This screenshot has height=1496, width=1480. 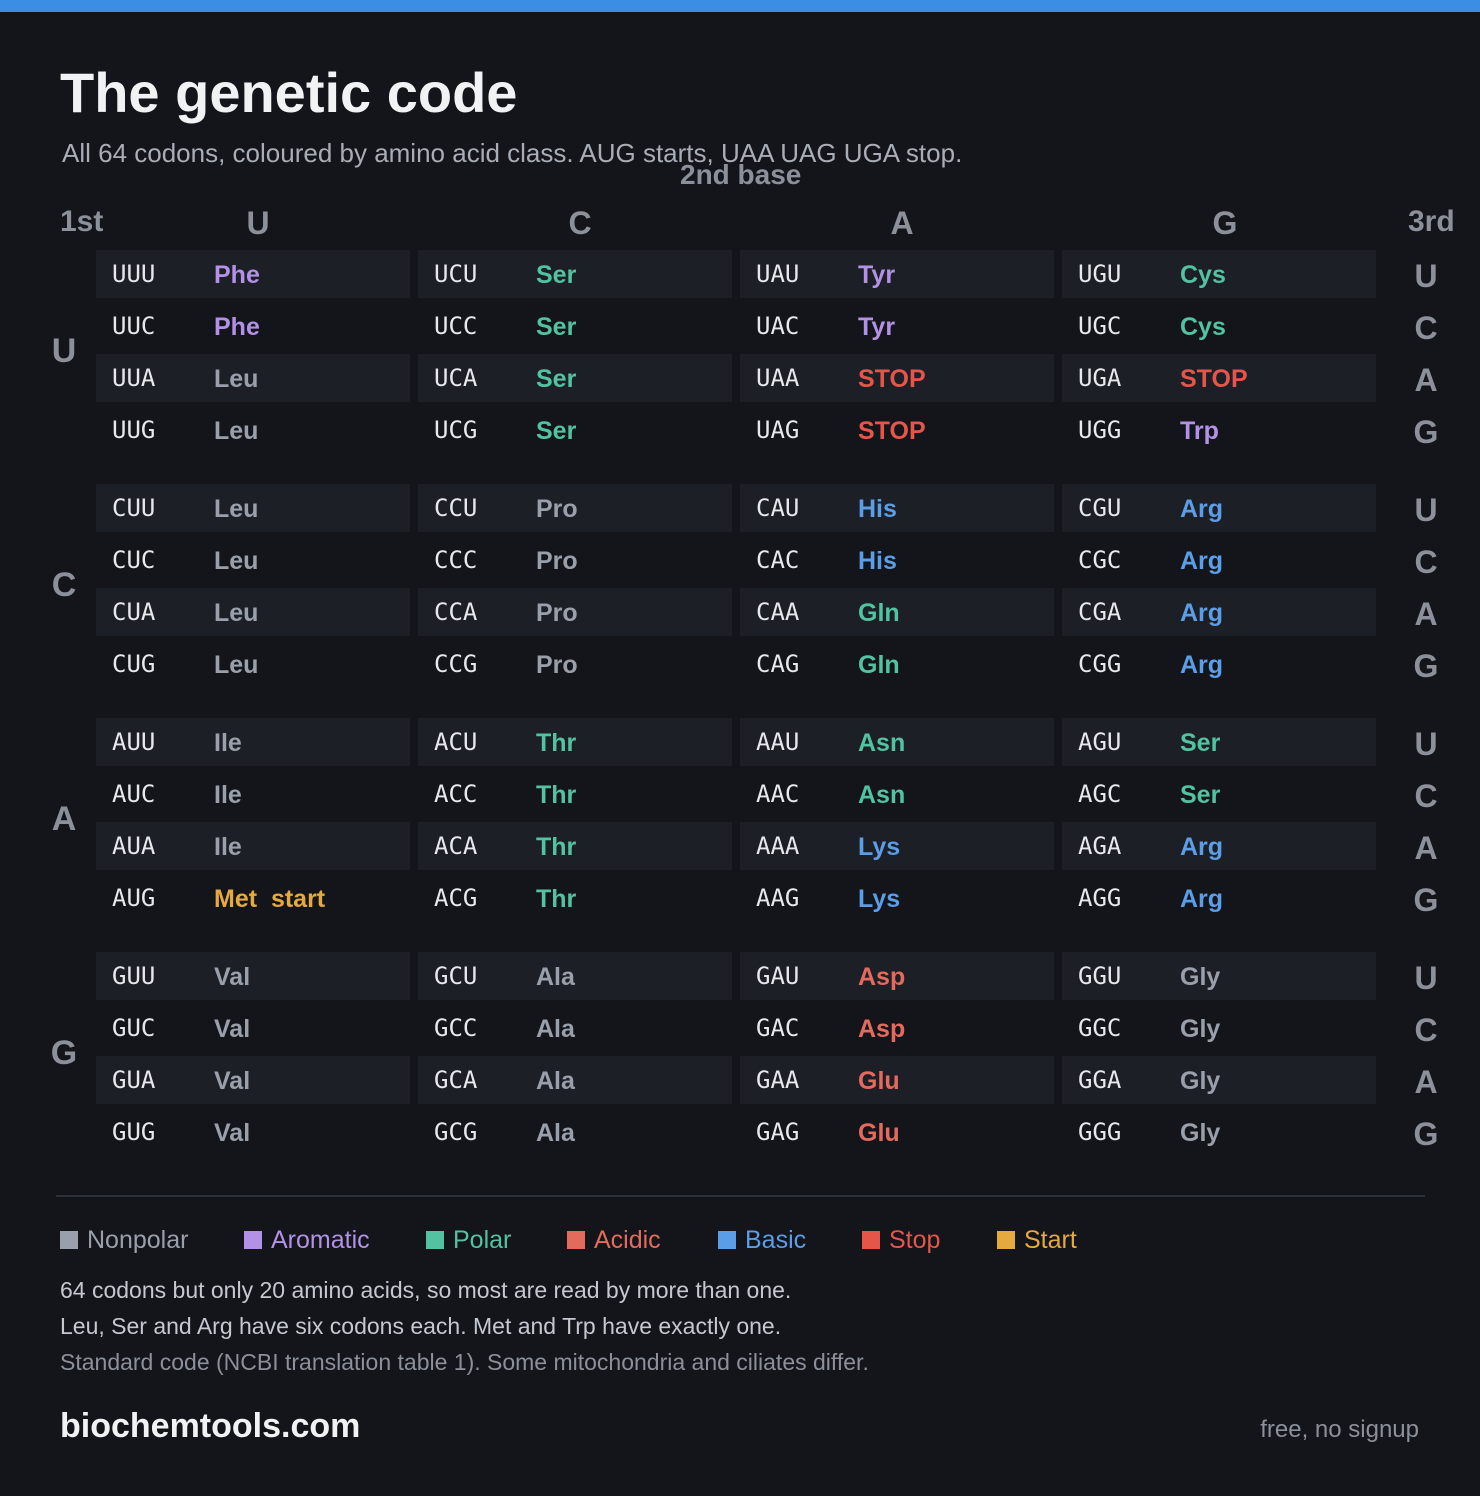 I want to click on codon-cell: UGC Cys, so click(x=1219, y=326).